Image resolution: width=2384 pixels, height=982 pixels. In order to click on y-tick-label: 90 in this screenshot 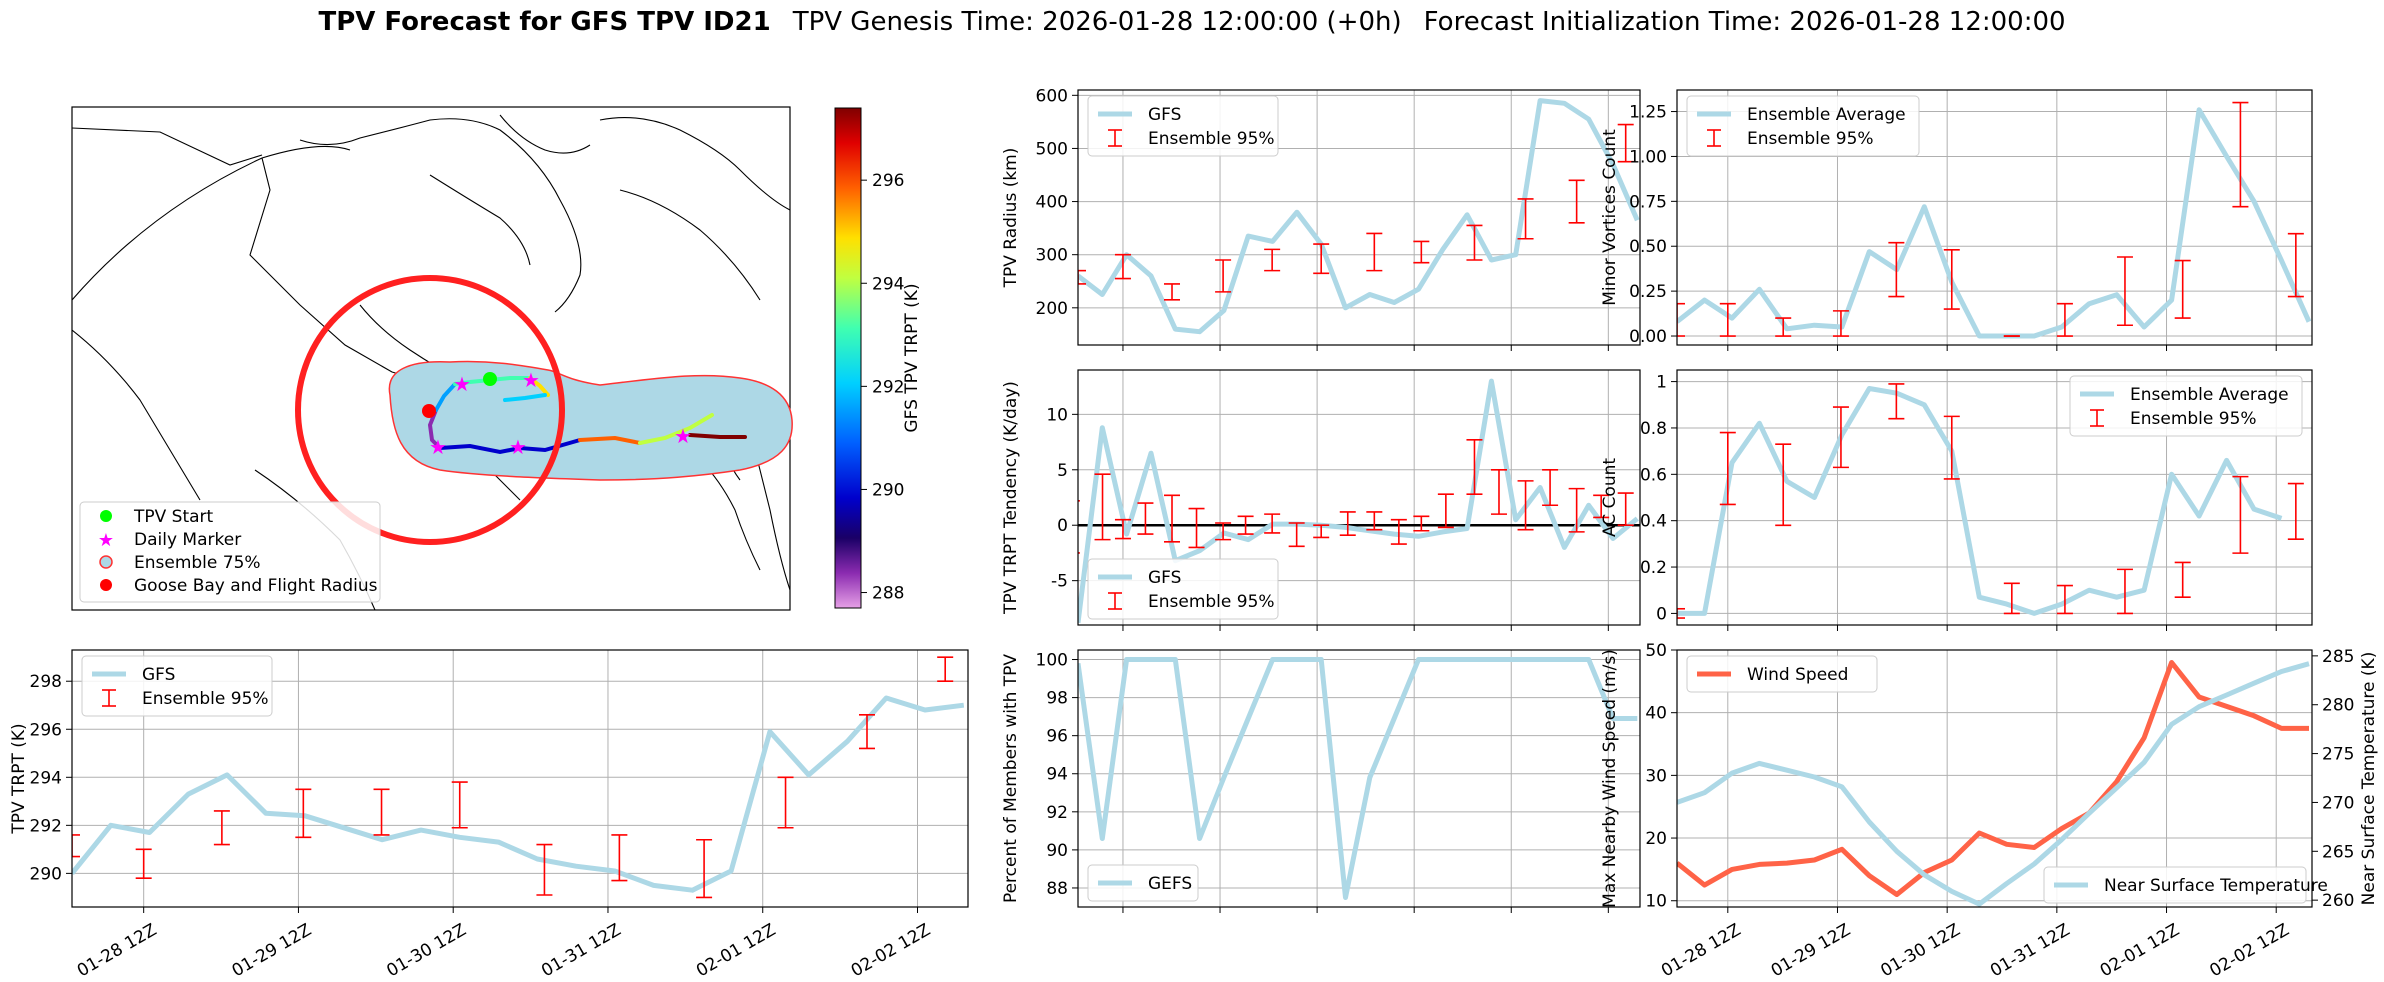, I will do `click(1057, 851)`.